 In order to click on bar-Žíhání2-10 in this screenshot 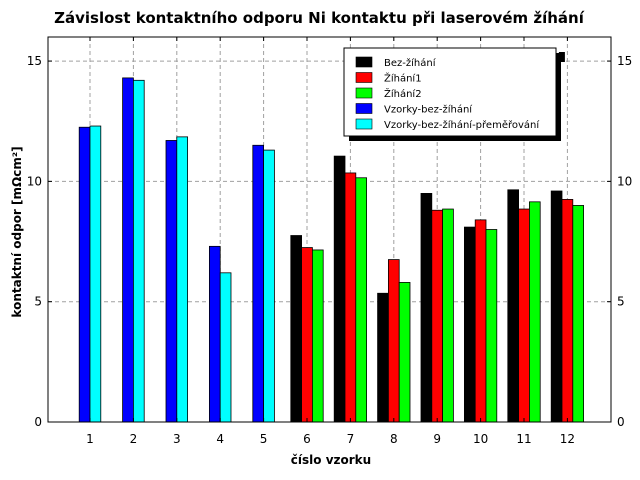, I will do `click(491, 326)`.